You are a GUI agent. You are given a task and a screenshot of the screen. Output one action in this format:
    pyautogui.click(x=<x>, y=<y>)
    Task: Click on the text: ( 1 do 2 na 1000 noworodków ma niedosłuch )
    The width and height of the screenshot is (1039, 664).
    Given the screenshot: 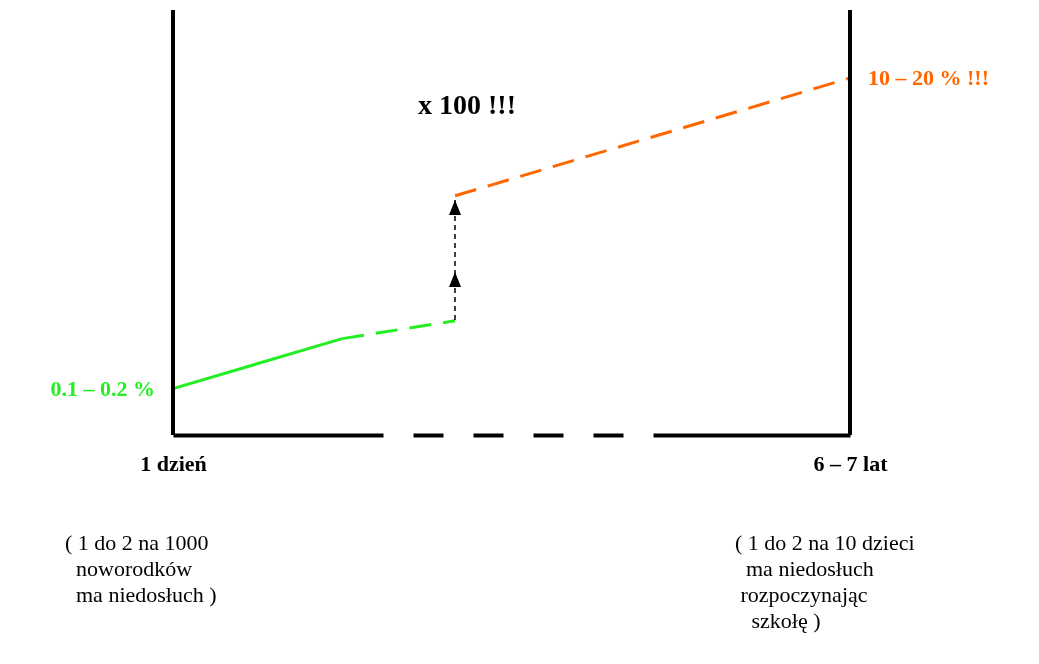 What is the action you would take?
    pyautogui.click(x=141, y=569)
    